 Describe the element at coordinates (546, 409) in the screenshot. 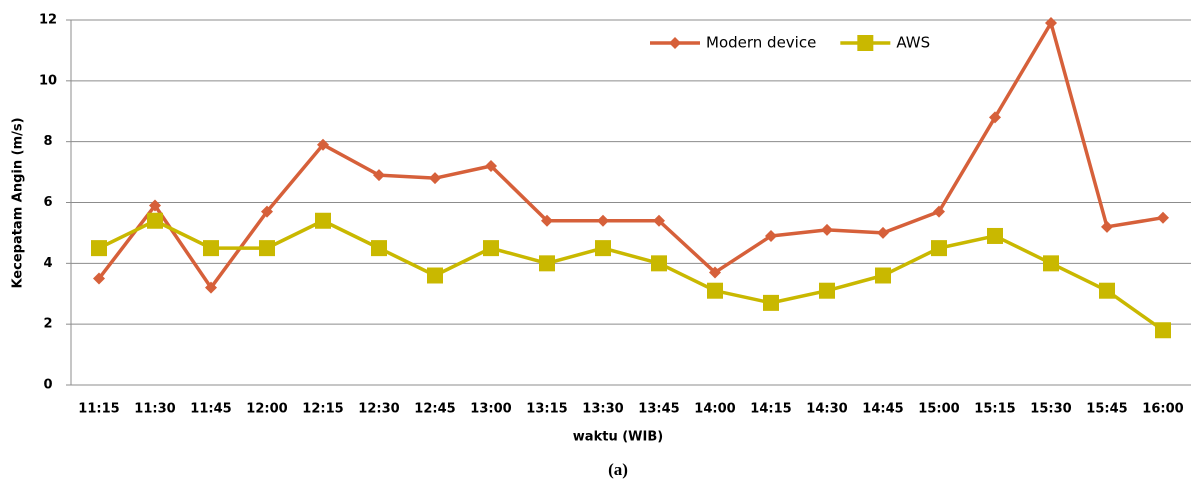

I see `x-tick-label: 13:15` at that location.